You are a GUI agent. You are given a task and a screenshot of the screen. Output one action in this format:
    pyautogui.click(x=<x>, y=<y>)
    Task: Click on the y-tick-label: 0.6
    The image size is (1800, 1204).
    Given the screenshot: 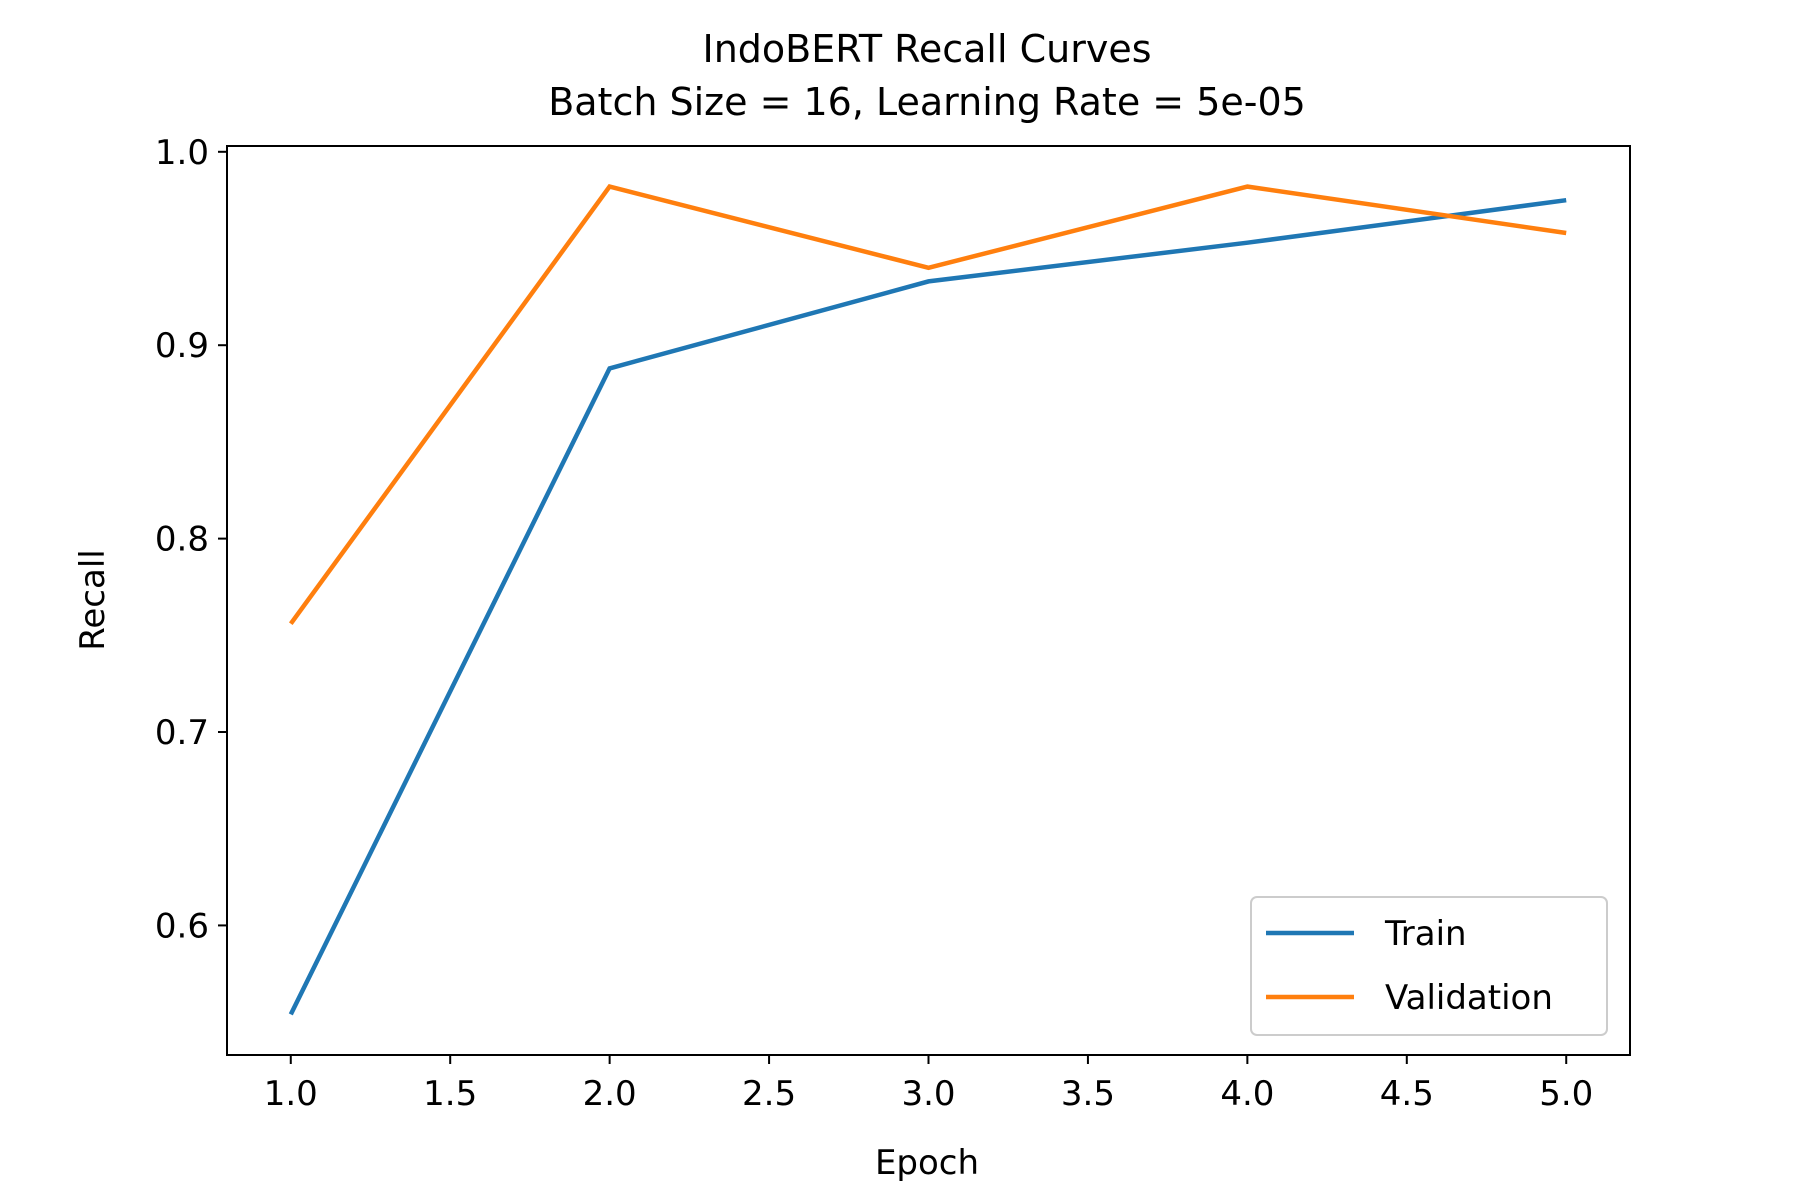 What is the action you would take?
    pyautogui.click(x=182, y=926)
    